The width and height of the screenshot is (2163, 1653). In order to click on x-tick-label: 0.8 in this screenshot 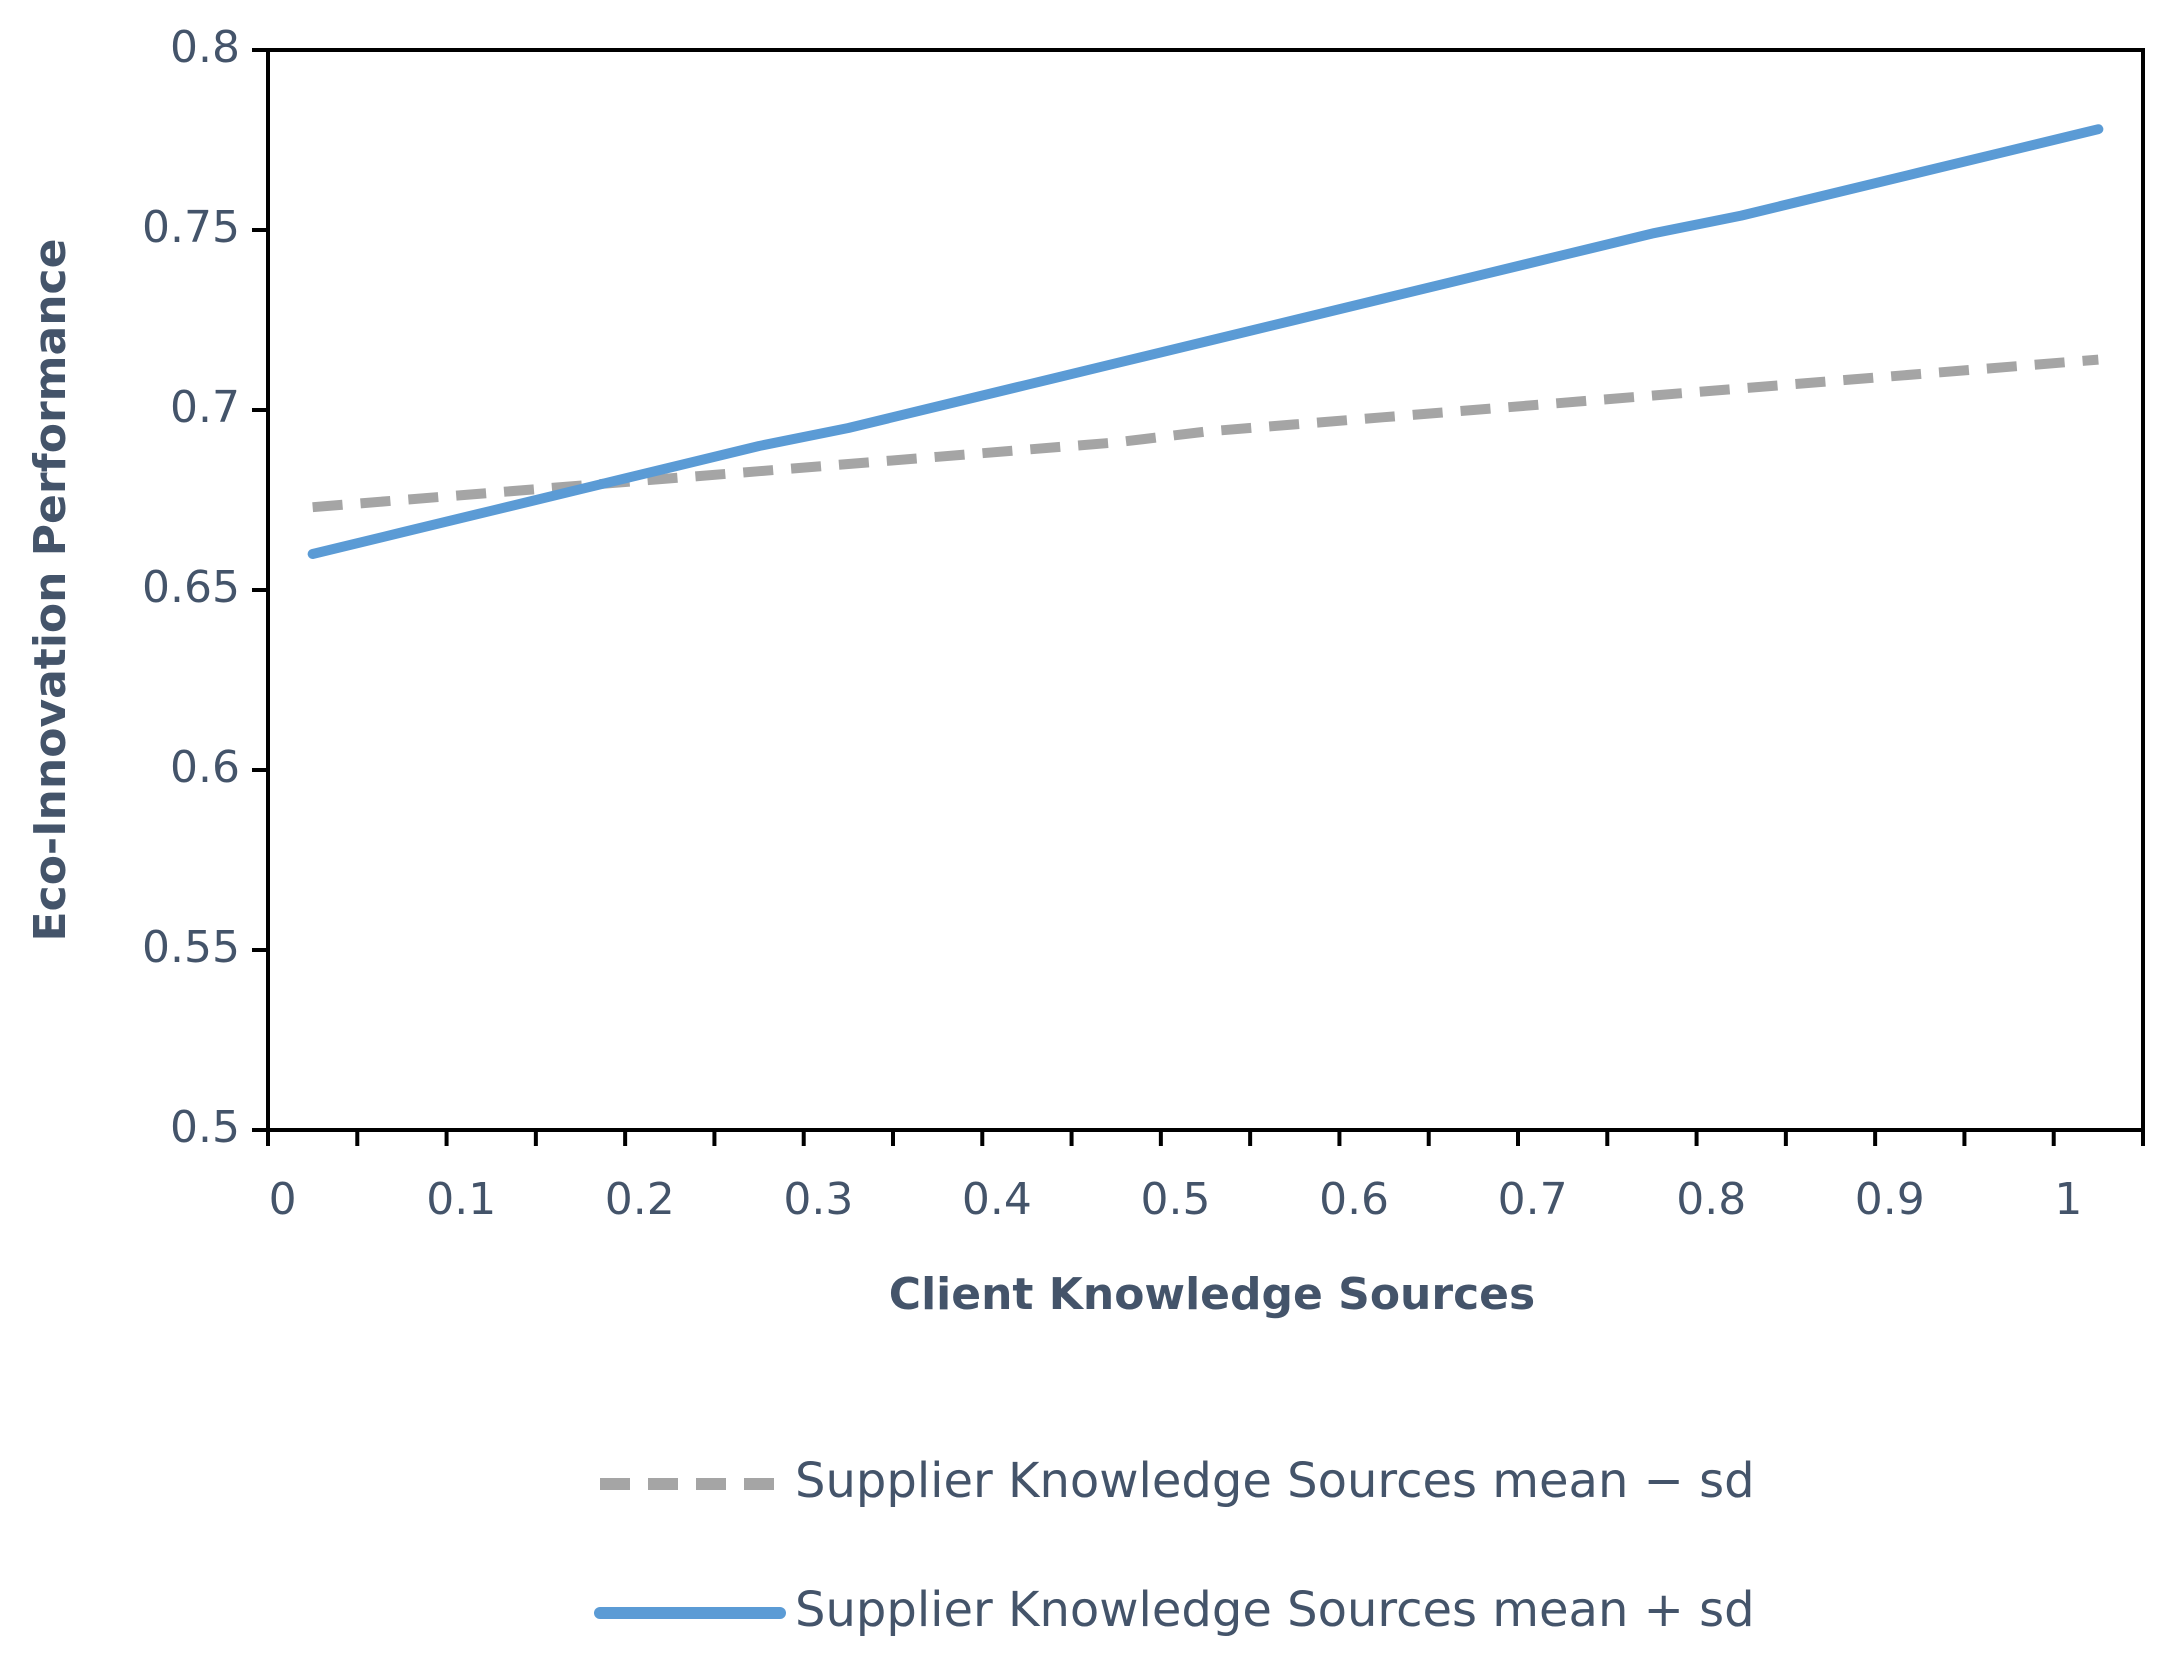, I will do `click(1711, 1199)`.